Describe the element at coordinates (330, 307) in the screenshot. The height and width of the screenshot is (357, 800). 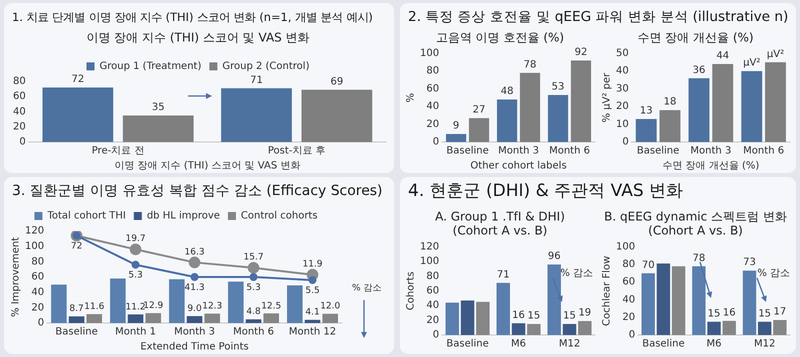
I see `data-label: 12.0` at that location.